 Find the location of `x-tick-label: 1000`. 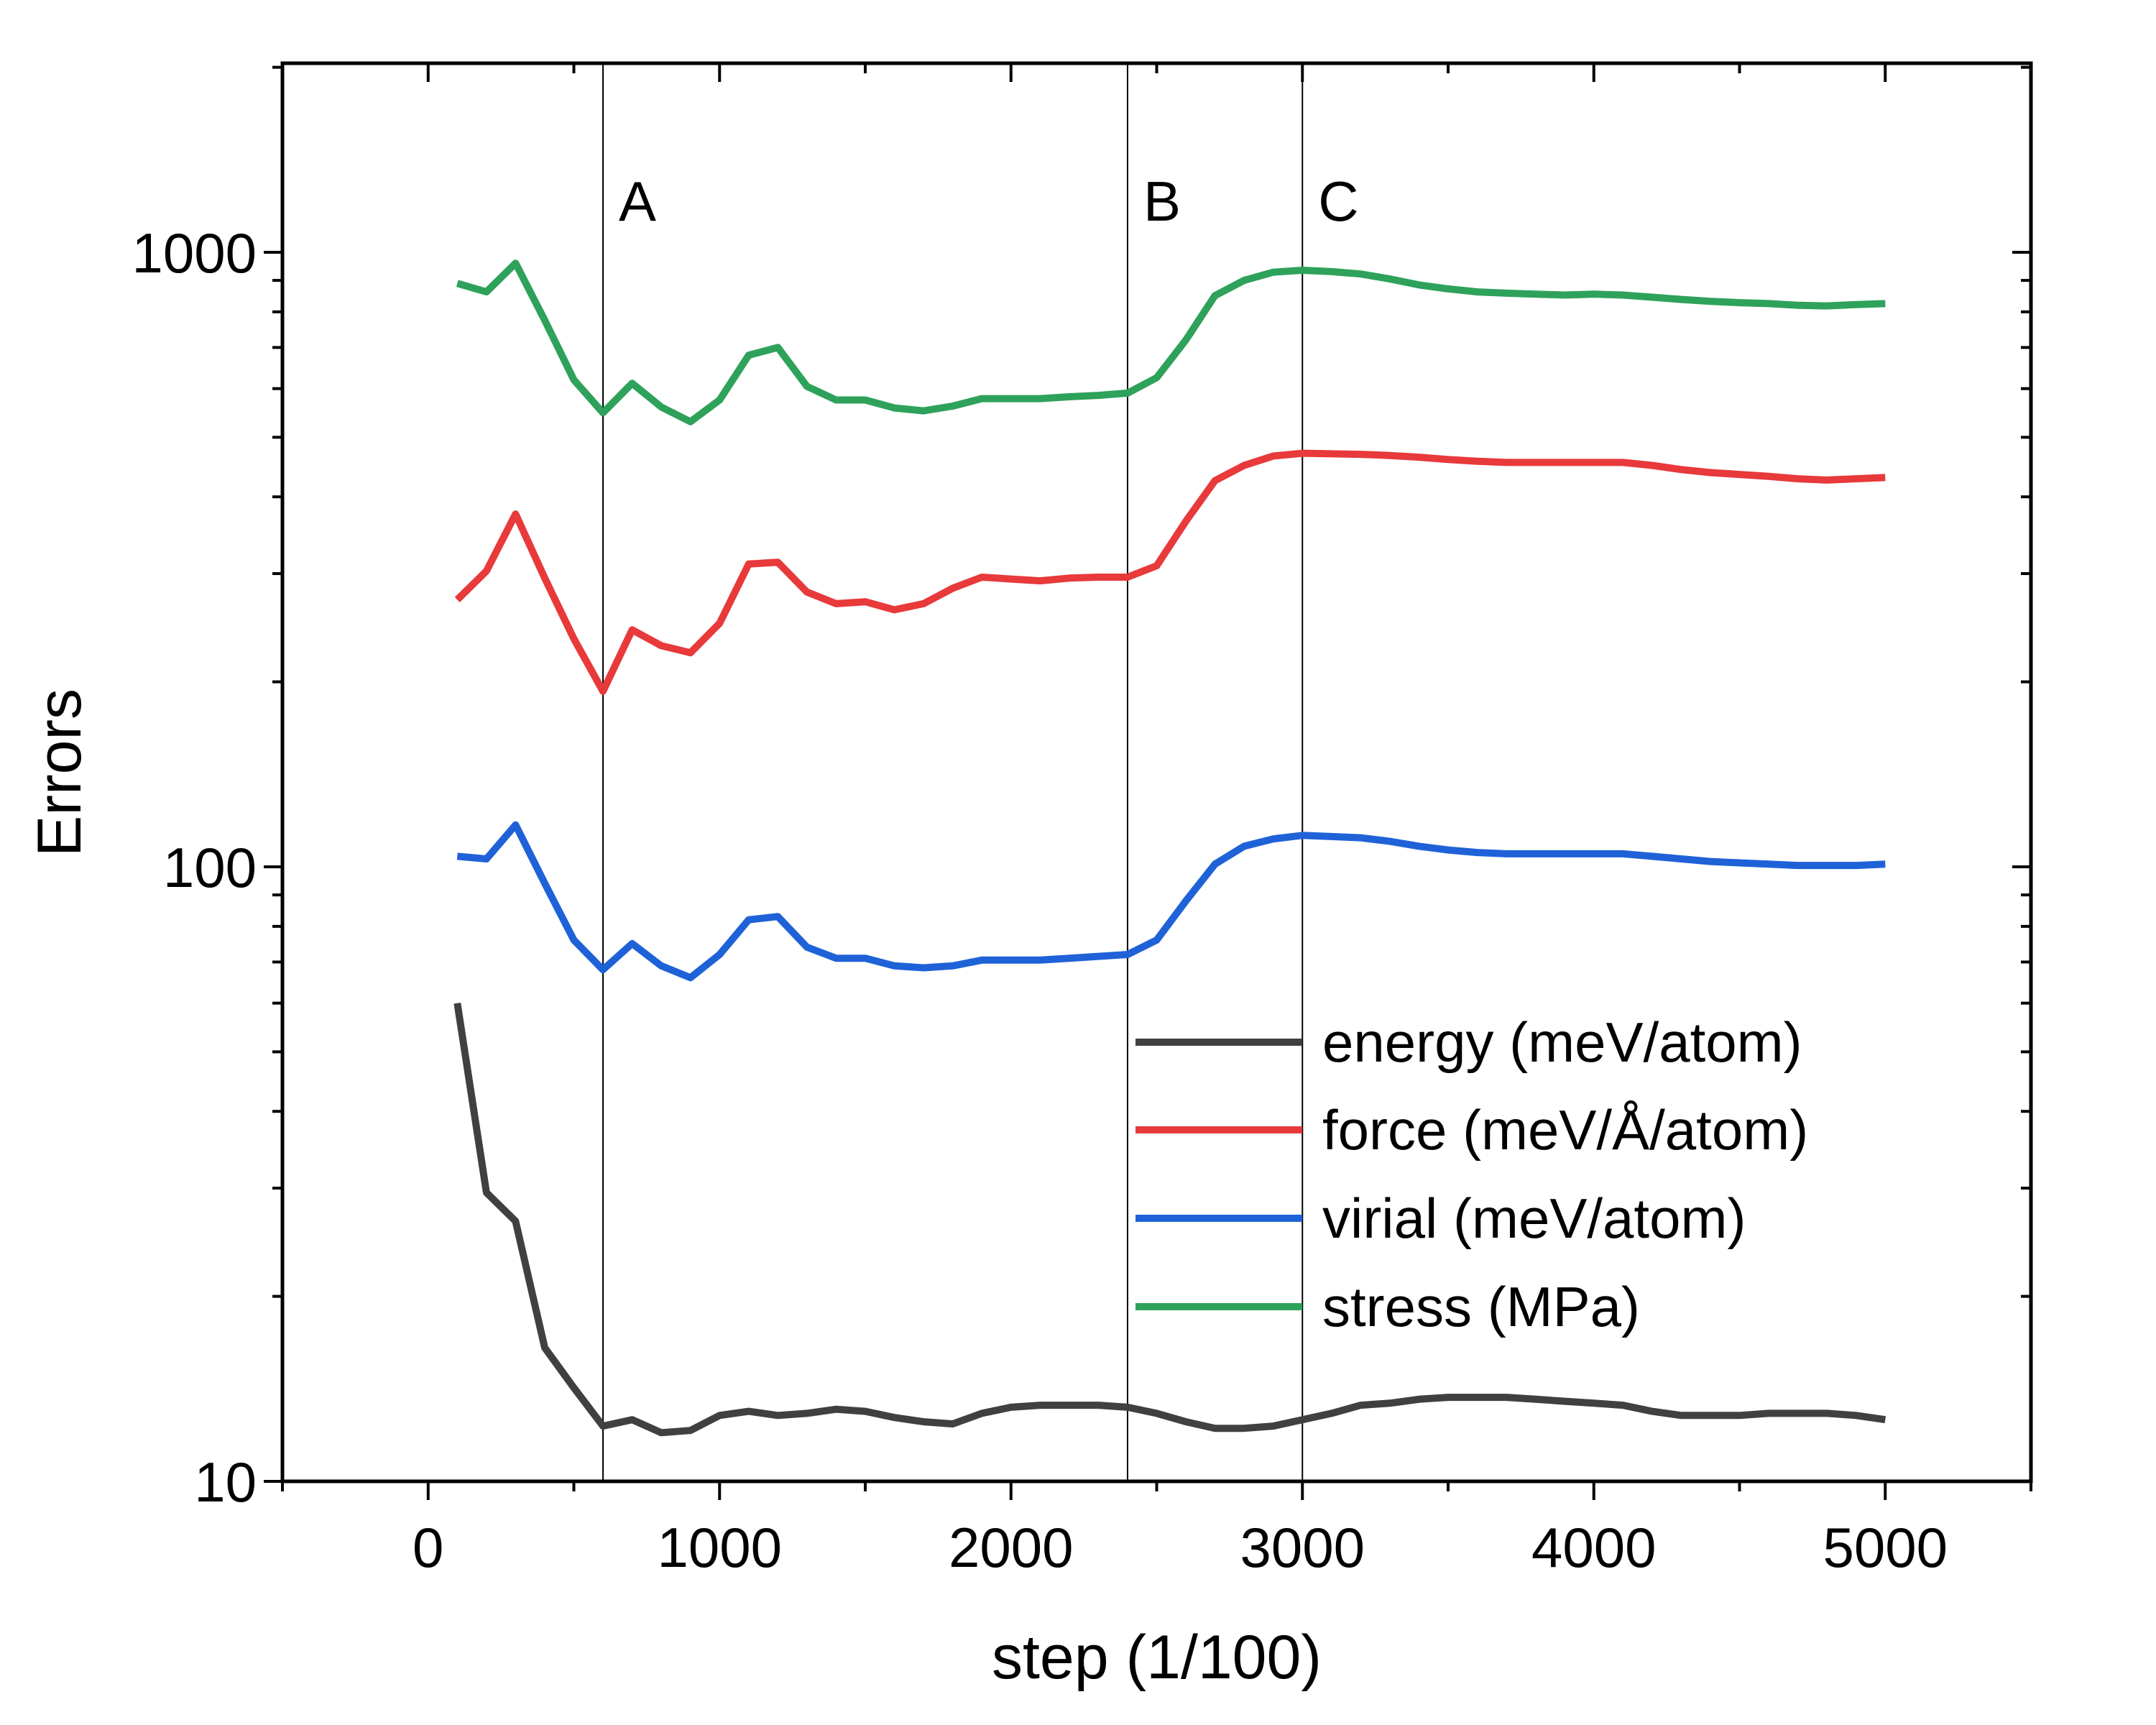

x-tick-label: 1000 is located at coordinates (719, 1547).